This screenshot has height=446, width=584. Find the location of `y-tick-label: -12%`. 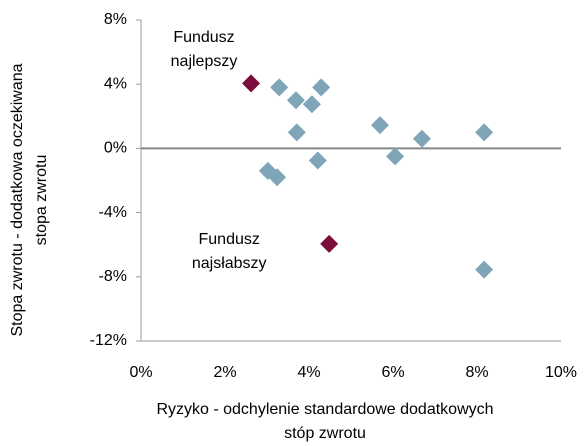

y-tick-label: -12% is located at coordinates (108, 340).